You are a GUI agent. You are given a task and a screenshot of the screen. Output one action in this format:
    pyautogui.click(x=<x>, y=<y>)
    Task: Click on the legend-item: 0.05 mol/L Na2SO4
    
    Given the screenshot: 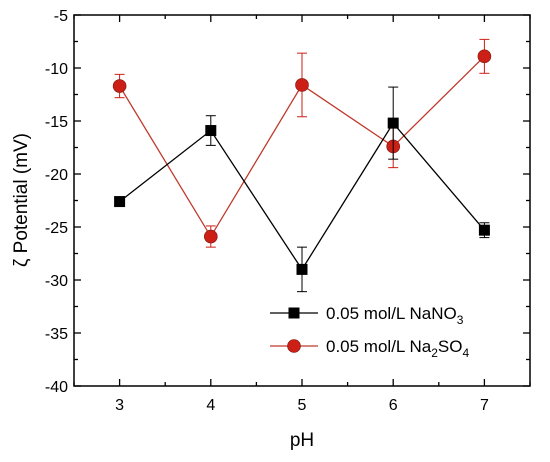 What is the action you would take?
    pyautogui.click(x=369, y=348)
    